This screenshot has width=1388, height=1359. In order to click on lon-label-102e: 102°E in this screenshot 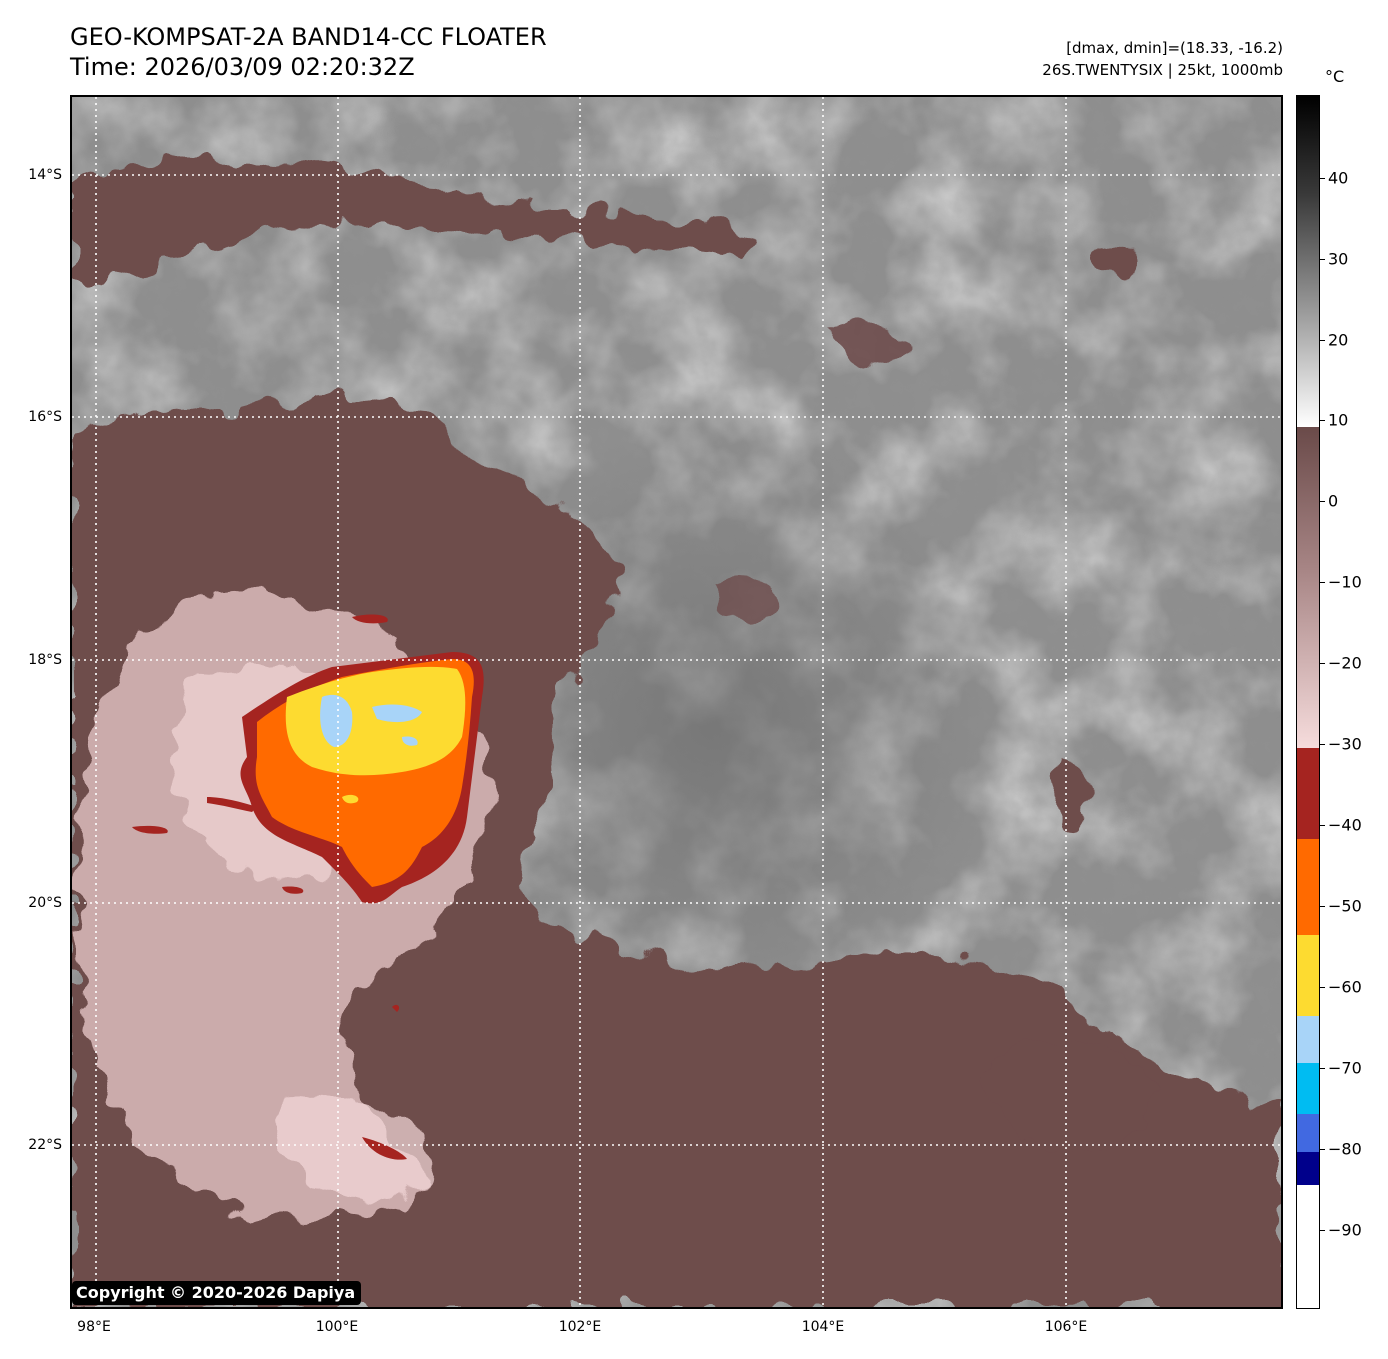, I will do `click(580, 1327)`.